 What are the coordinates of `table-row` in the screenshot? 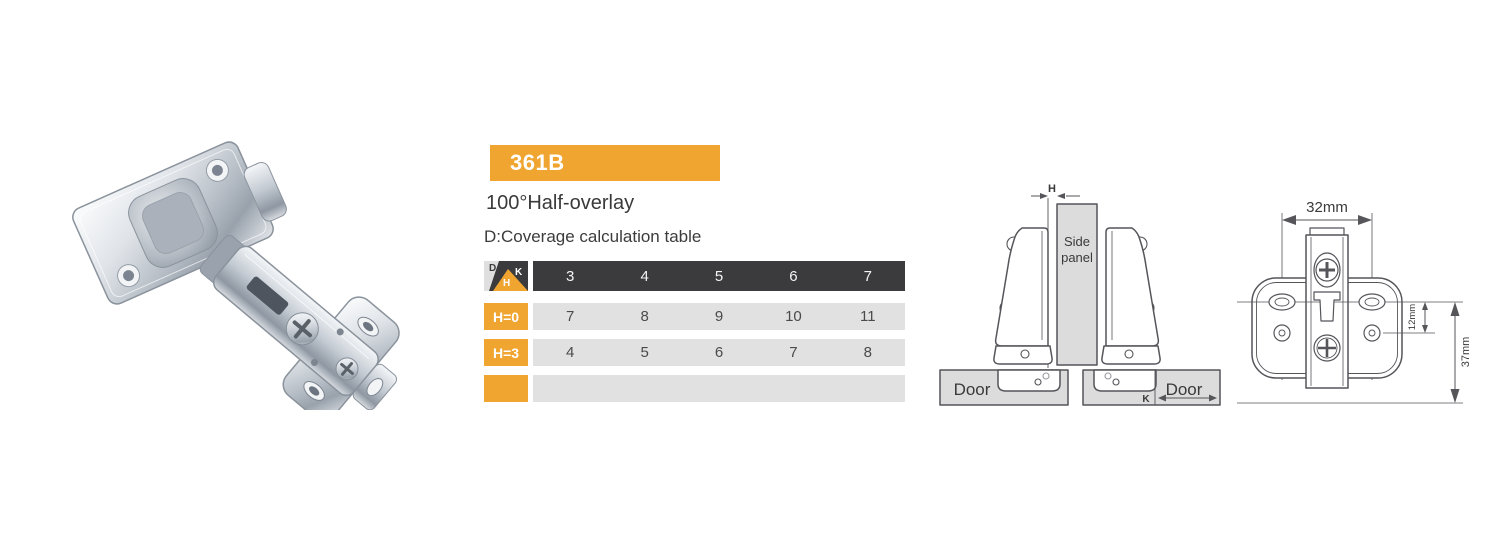 It's located at (694, 388).